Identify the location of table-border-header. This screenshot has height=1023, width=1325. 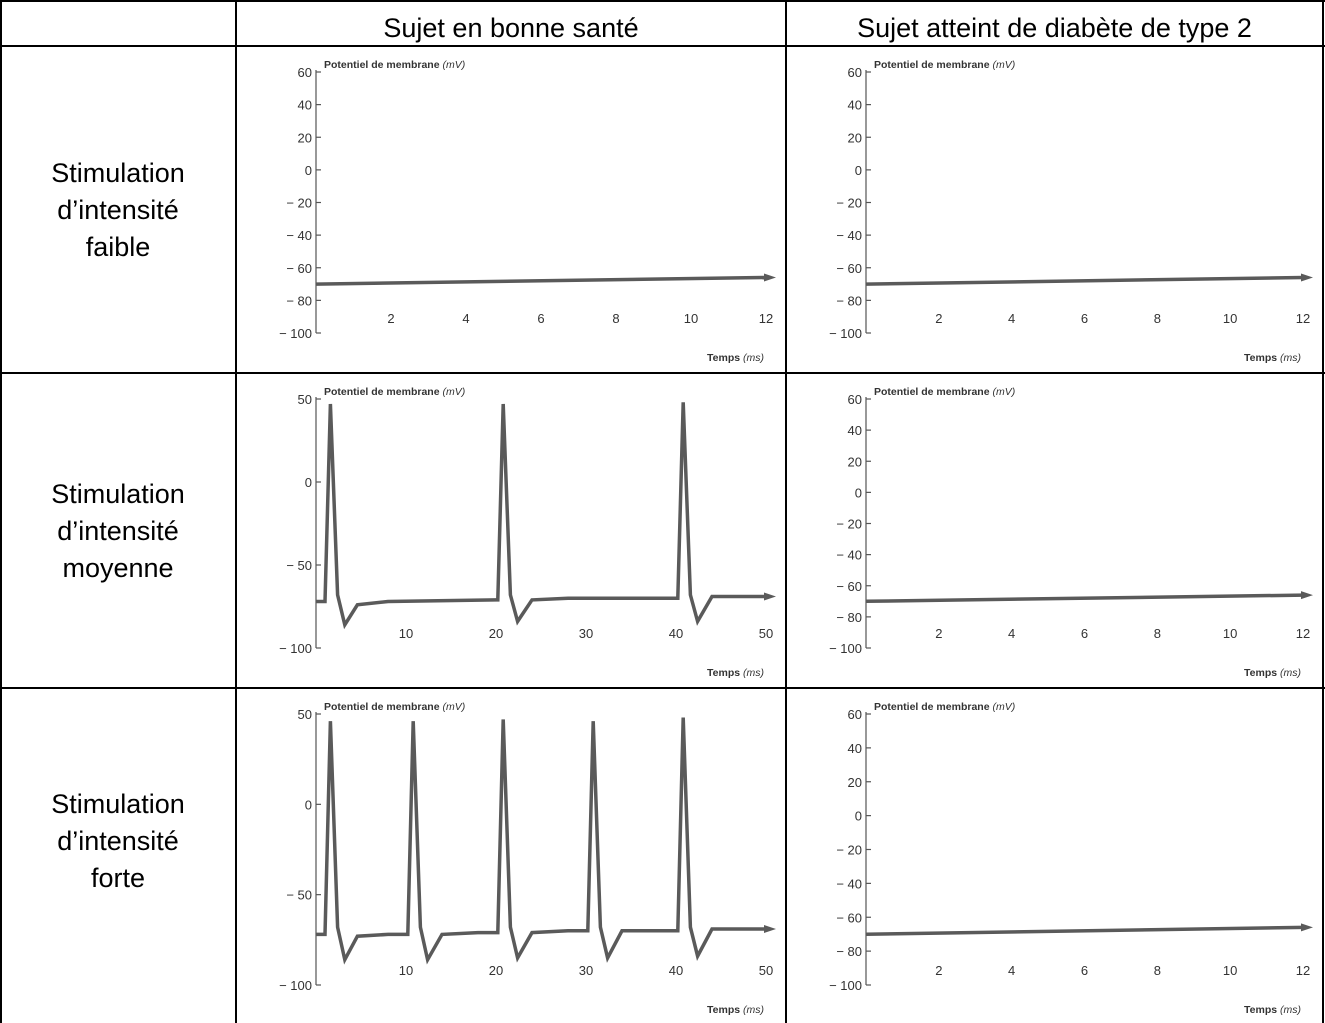
(662, 46).